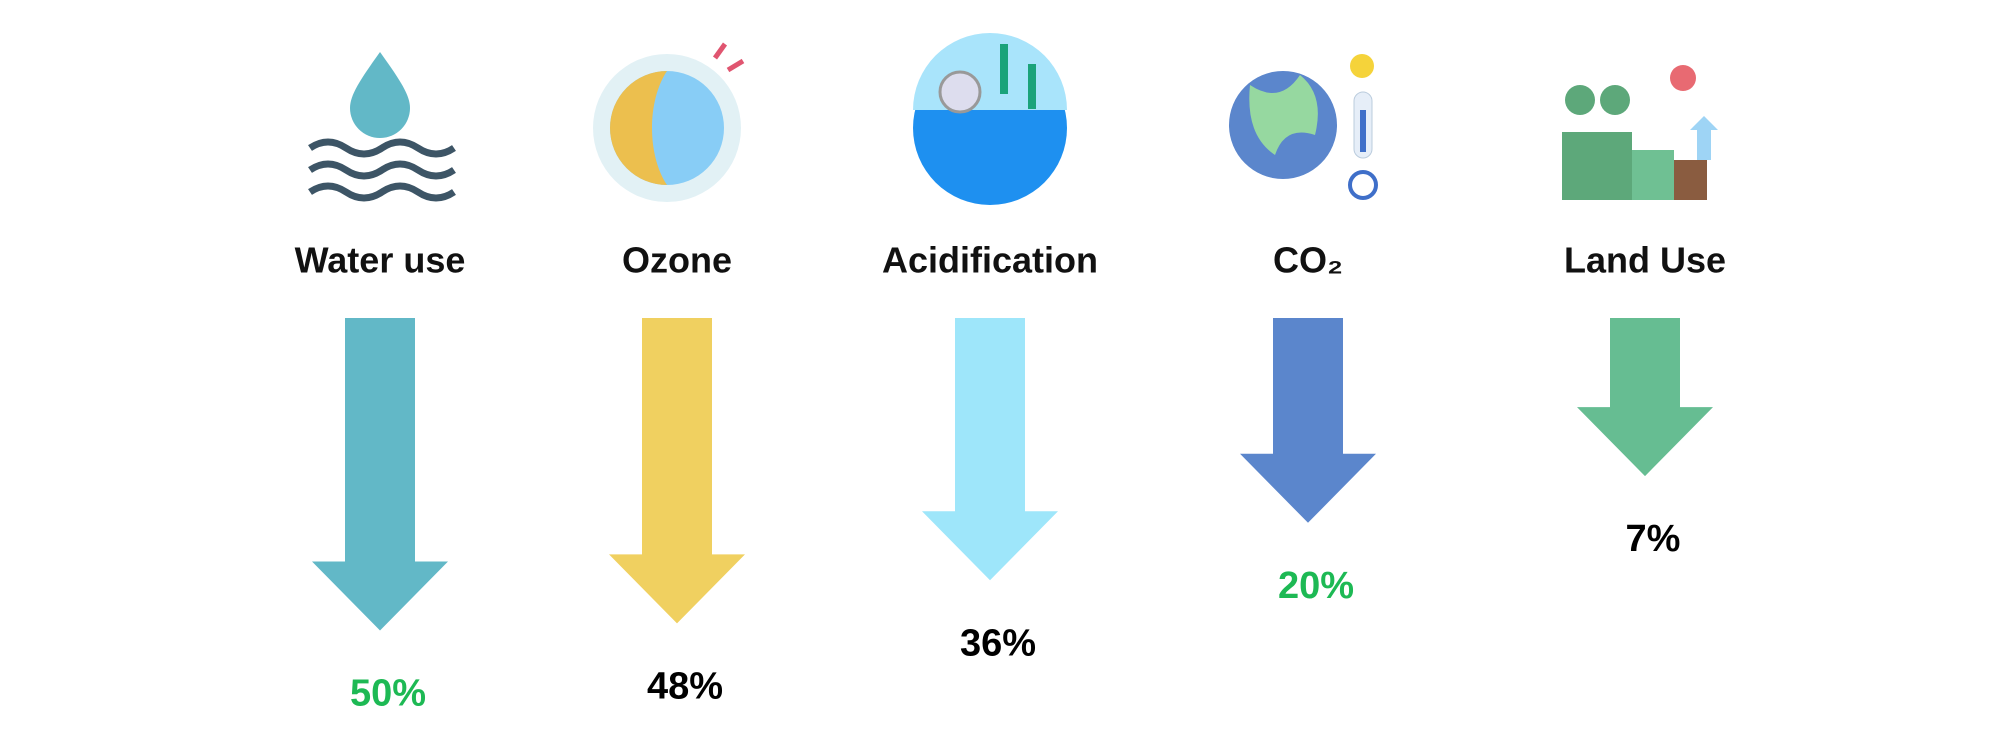 This screenshot has width=2000, height=739. I want to click on category-label: Ozone, so click(677, 260).